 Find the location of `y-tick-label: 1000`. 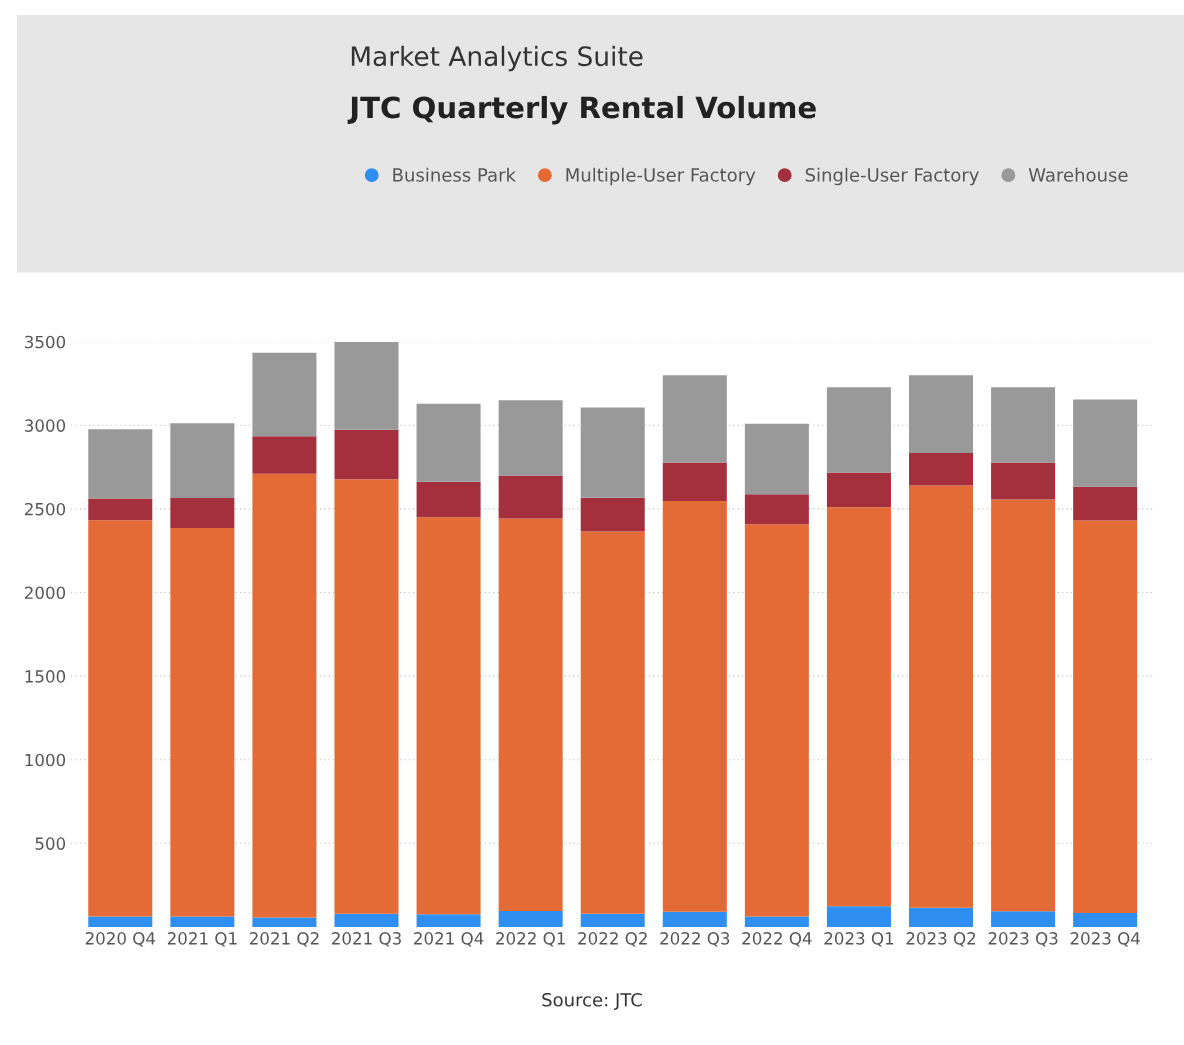

y-tick-label: 1000 is located at coordinates (45, 760).